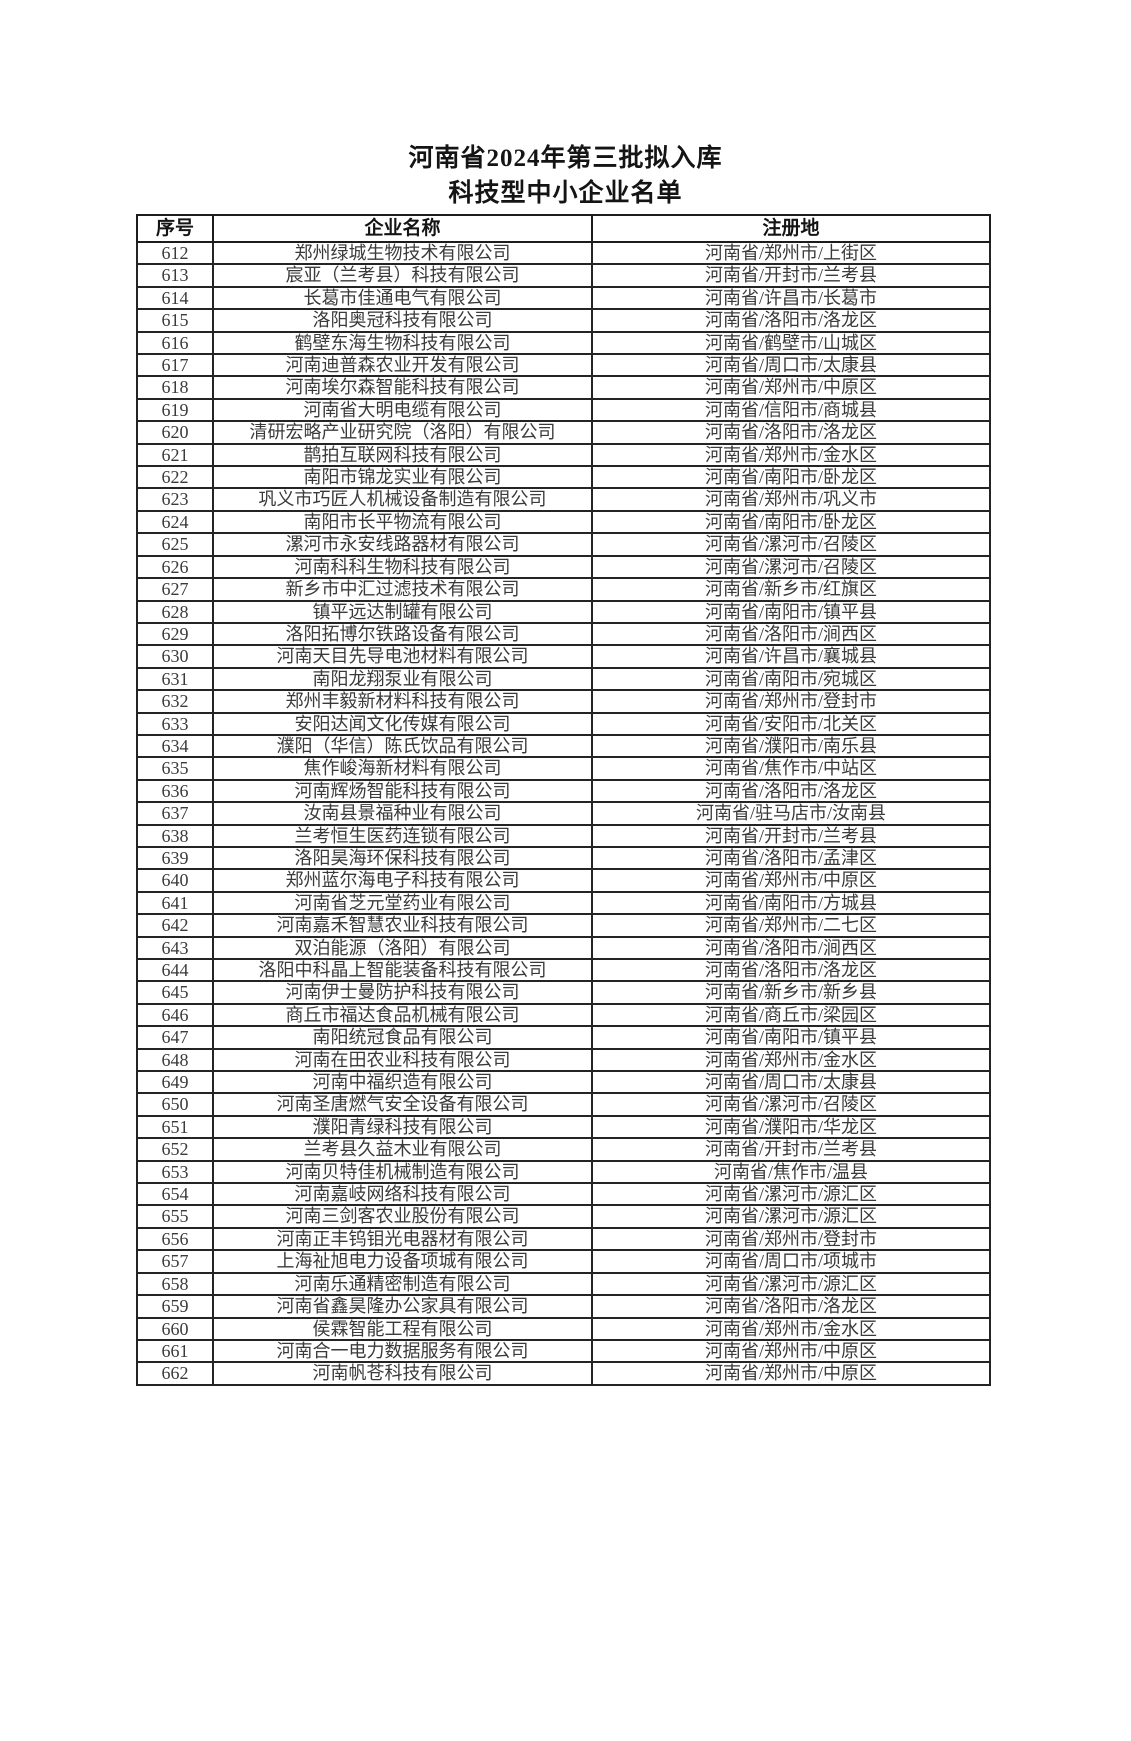  Describe the element at coordinates (565, 176) in the screenshot. I see `document-title: 河南省2024年第三批拟入库 科技型中小企业名单` at that location.